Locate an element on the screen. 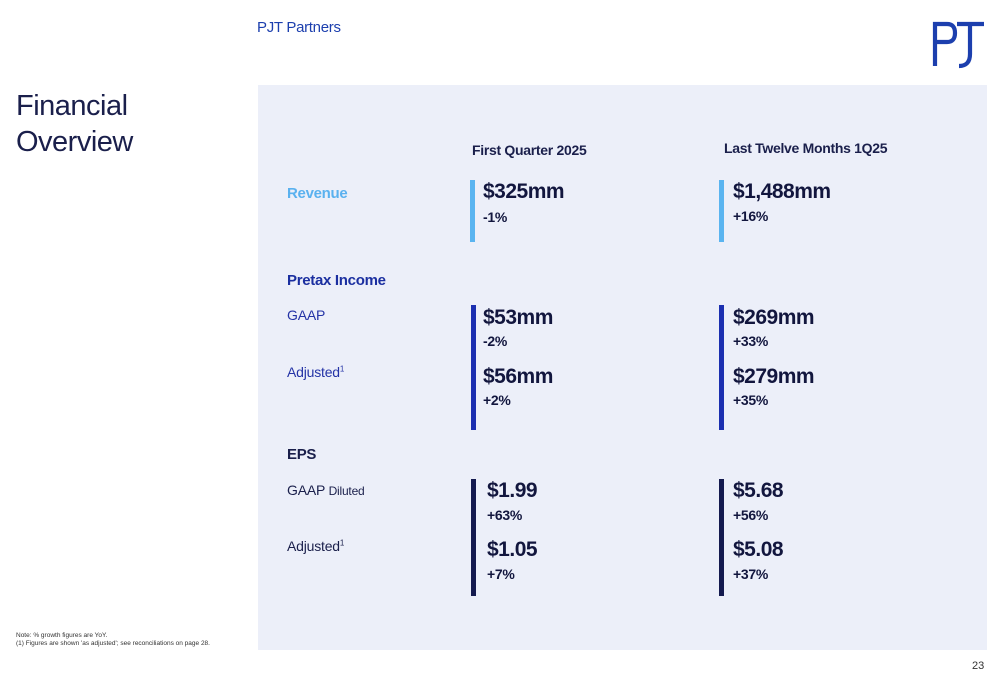 This screenshot has height=685, width=1000. revenue-q-change: -1% is located at coordinates (495, 217).